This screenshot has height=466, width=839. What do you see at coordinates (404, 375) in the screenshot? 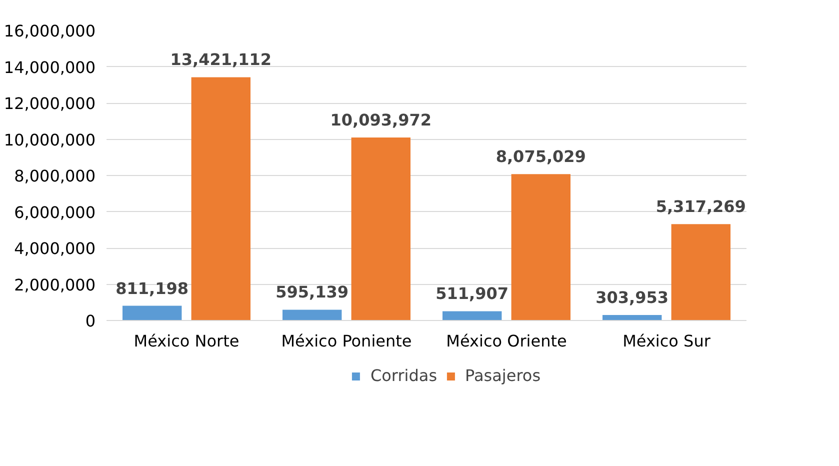
I see `legend-label: Corridas` at bounding box center [404, 375].